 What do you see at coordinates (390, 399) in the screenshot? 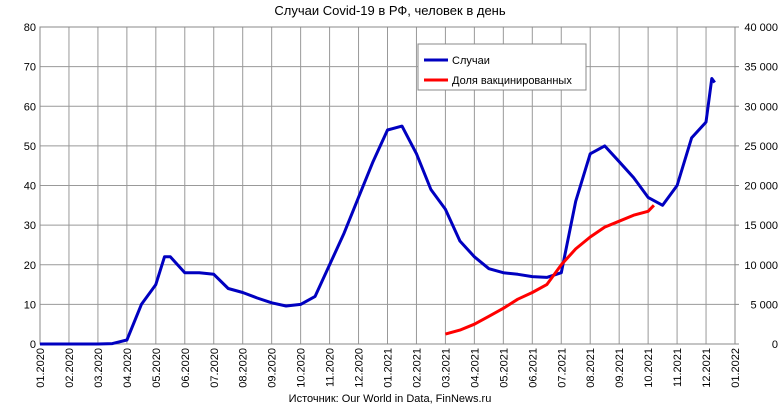
I see `source-note: Источник: Our World in Data, FinNews.ru` at bounding box center [390, 399].